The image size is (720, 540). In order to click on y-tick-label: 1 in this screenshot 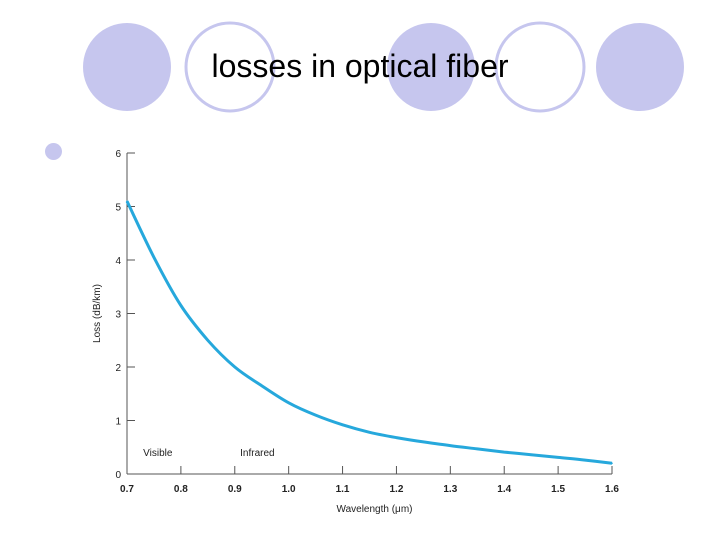, I will do `click(118, 422)`.